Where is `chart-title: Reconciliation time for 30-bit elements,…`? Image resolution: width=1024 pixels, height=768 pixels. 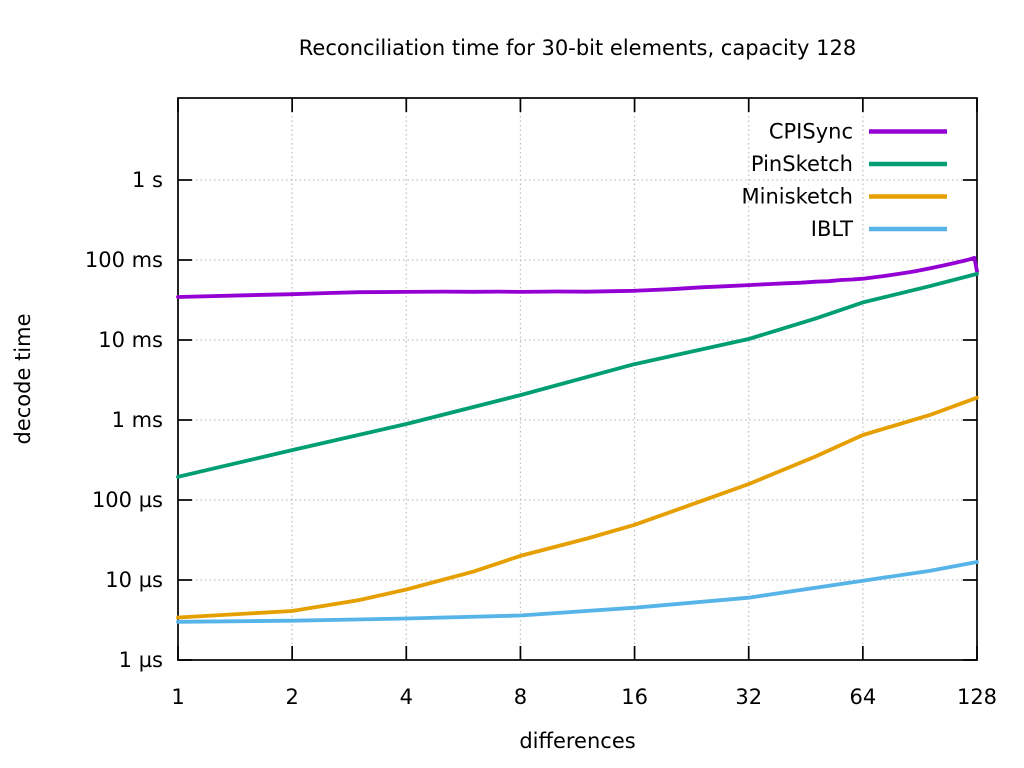 chart-title: Reconciliation time for 30-bit elements,… is located at coordinates (577, 48).